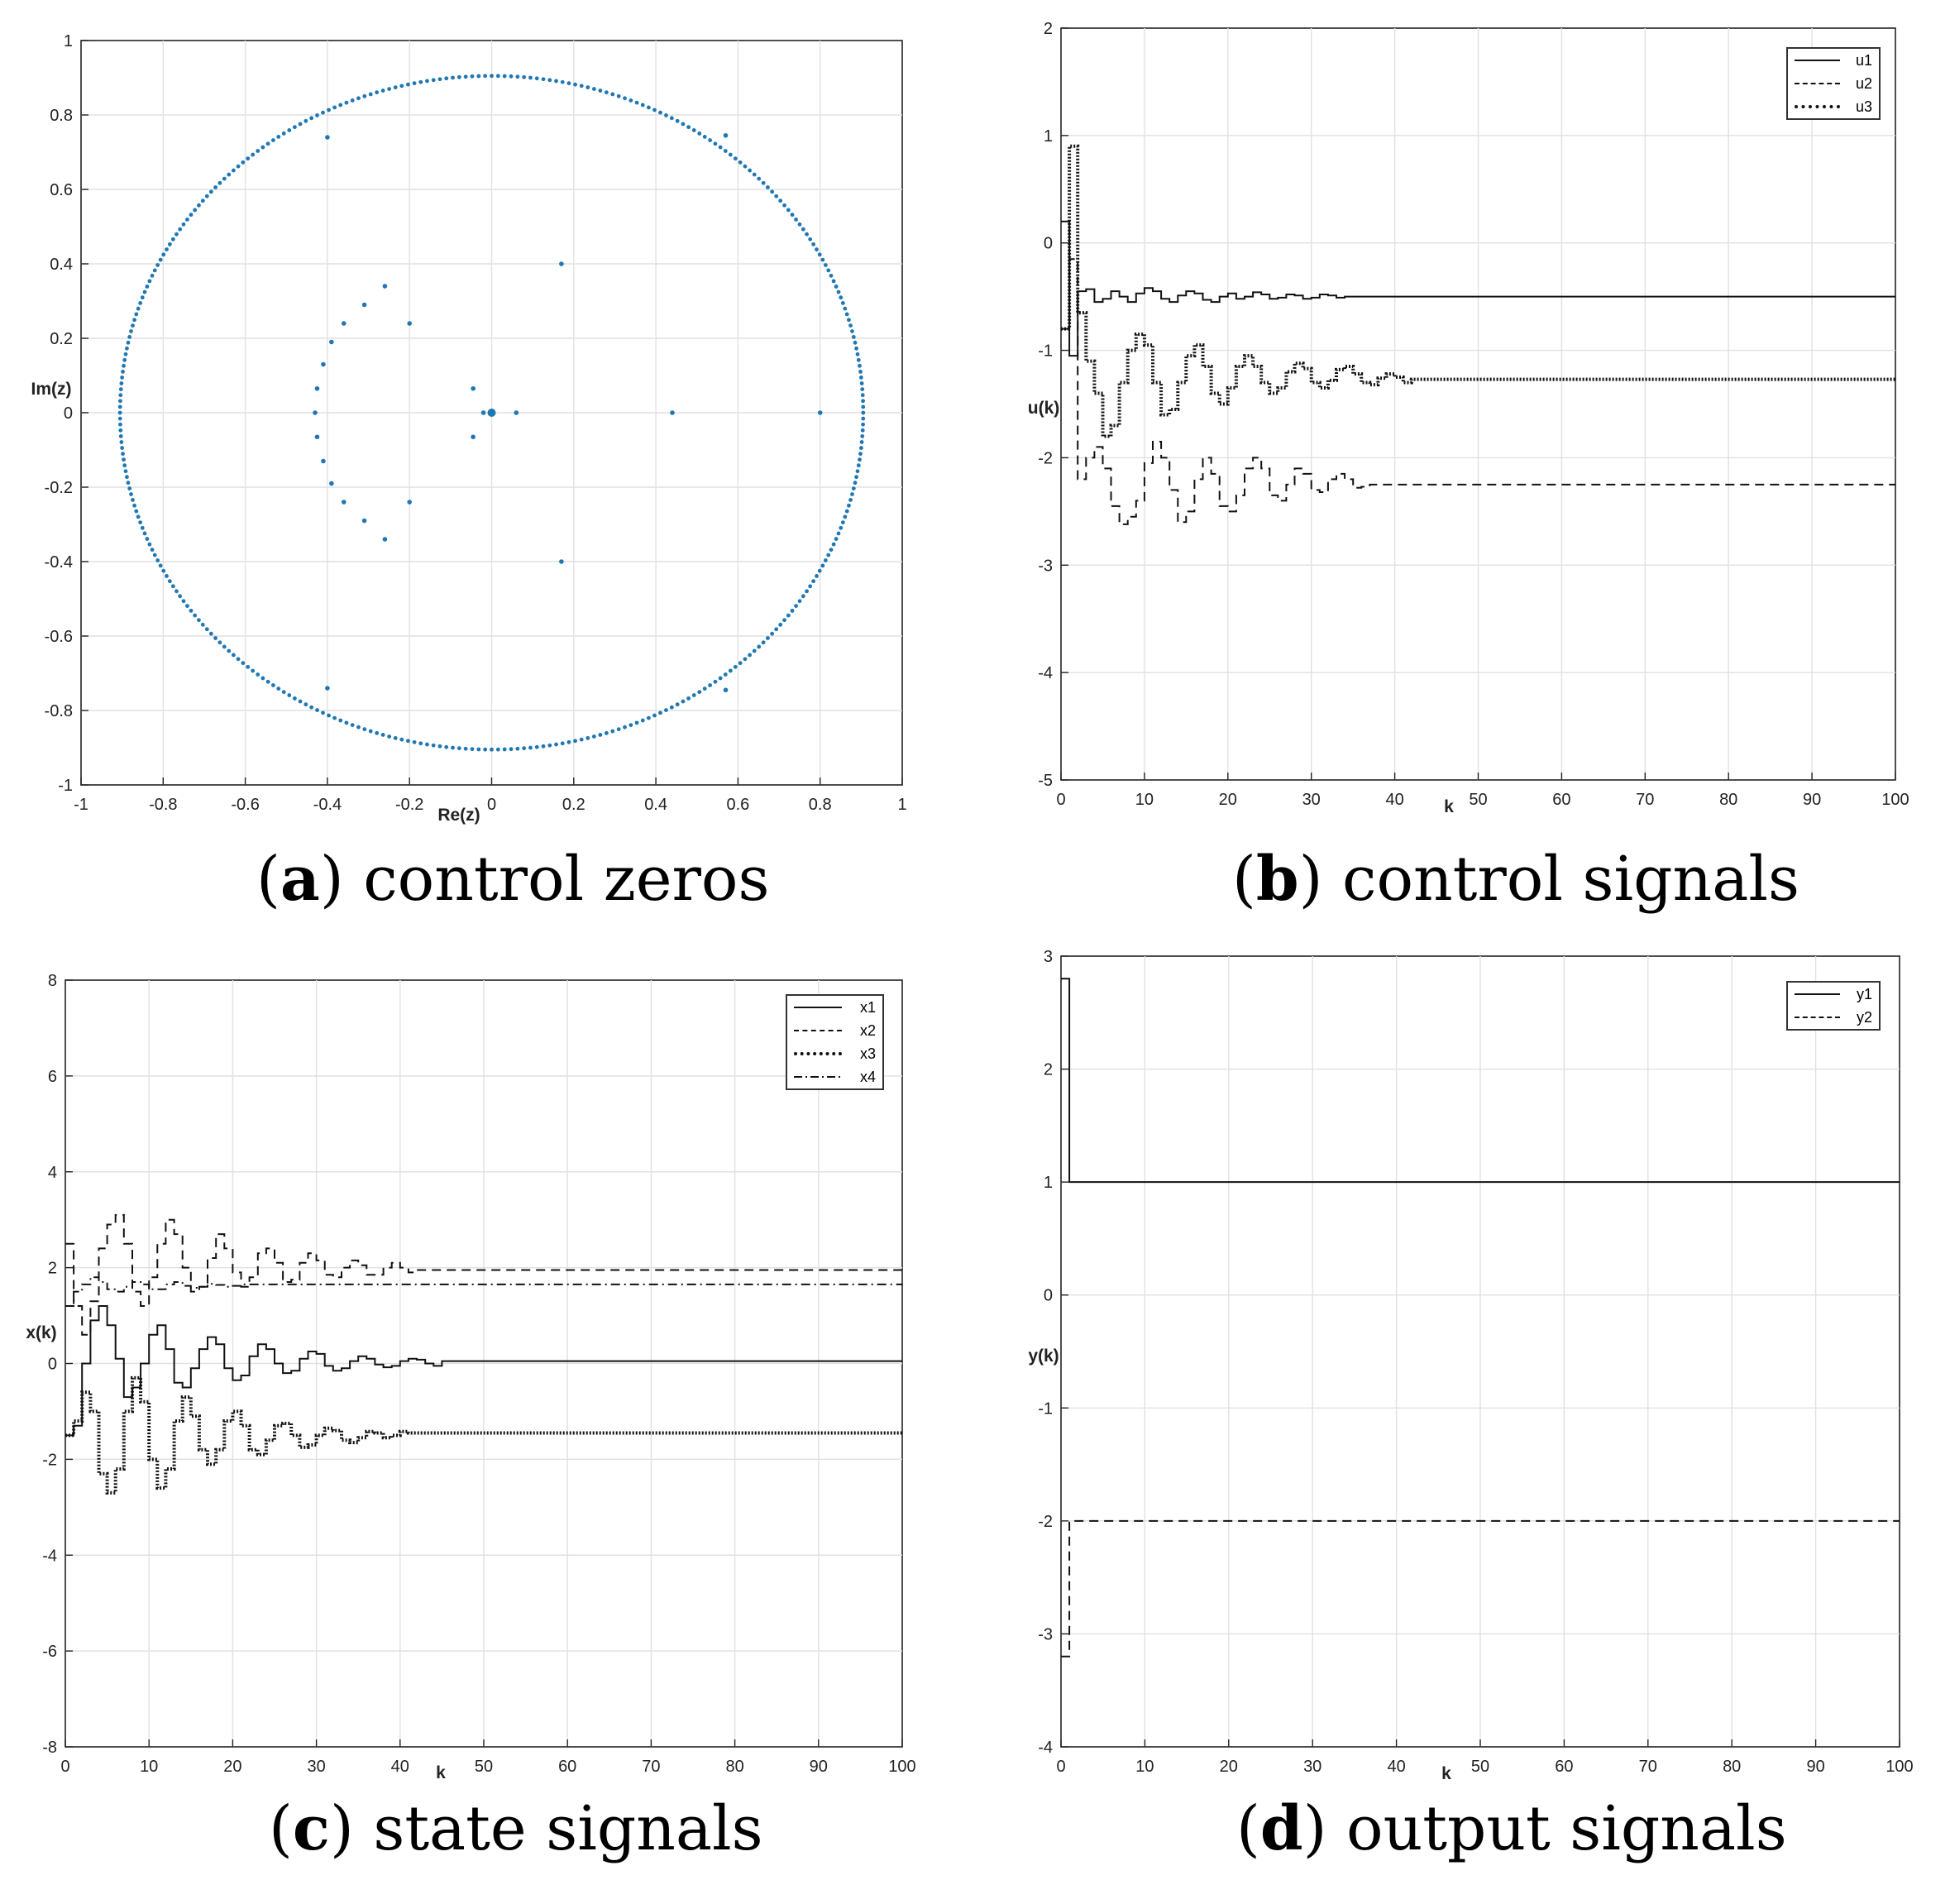 The image size is (1950, 1904). I want to click on xtick-label-d: 10, so click(1144, 1767).